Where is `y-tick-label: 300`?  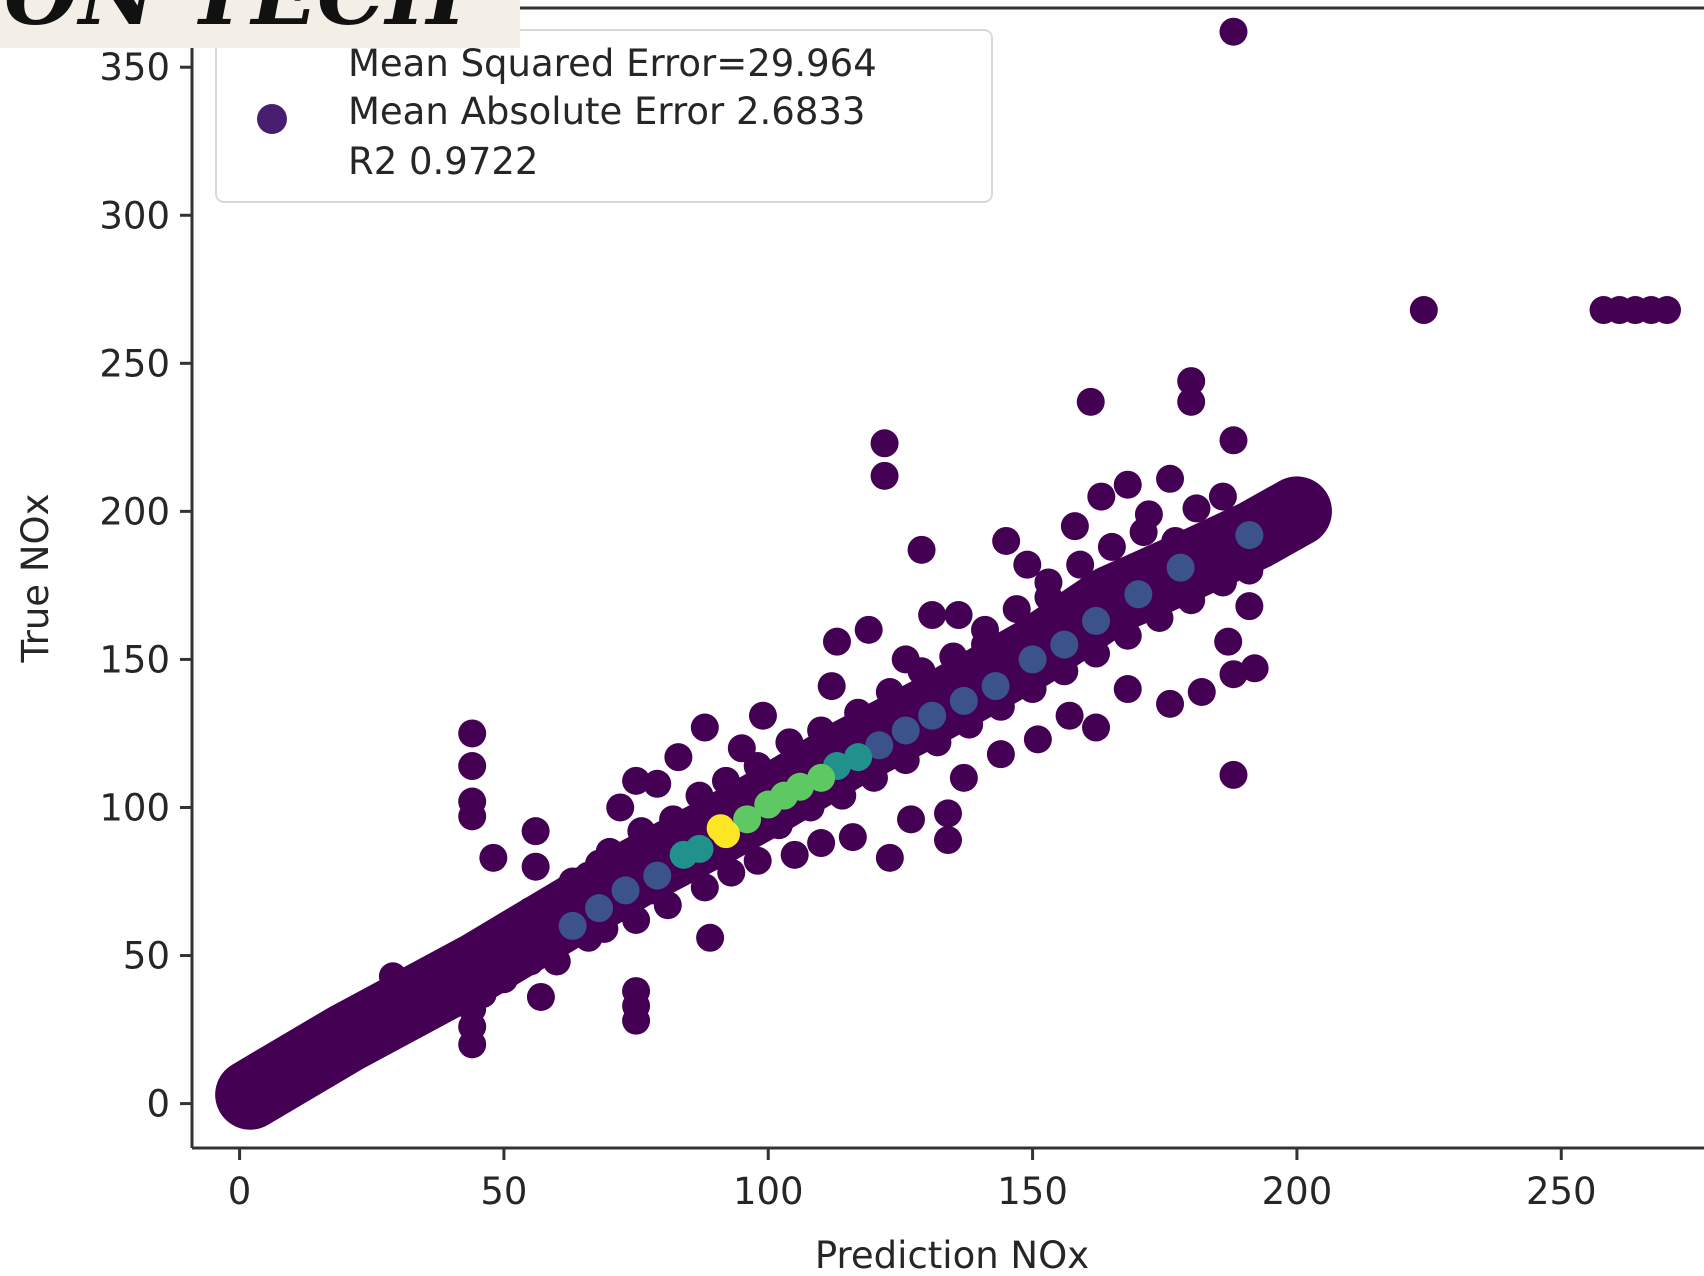 y-tick-label: 300 is located at coordinates (134, 215).